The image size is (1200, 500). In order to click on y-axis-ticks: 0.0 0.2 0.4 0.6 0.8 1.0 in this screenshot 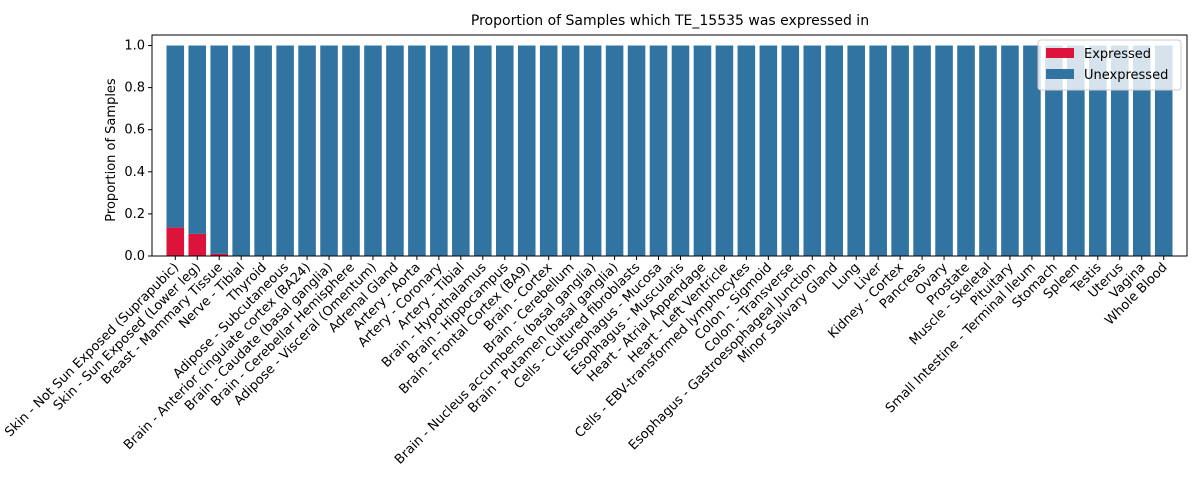, I will do `click(138, 151)`.